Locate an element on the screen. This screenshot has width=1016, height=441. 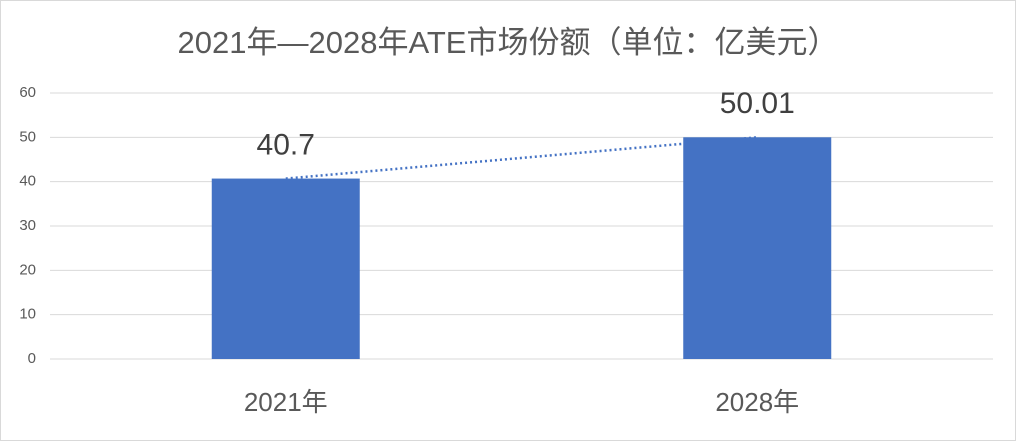
data-label: 50.01 is located at coordinates (757, 103).